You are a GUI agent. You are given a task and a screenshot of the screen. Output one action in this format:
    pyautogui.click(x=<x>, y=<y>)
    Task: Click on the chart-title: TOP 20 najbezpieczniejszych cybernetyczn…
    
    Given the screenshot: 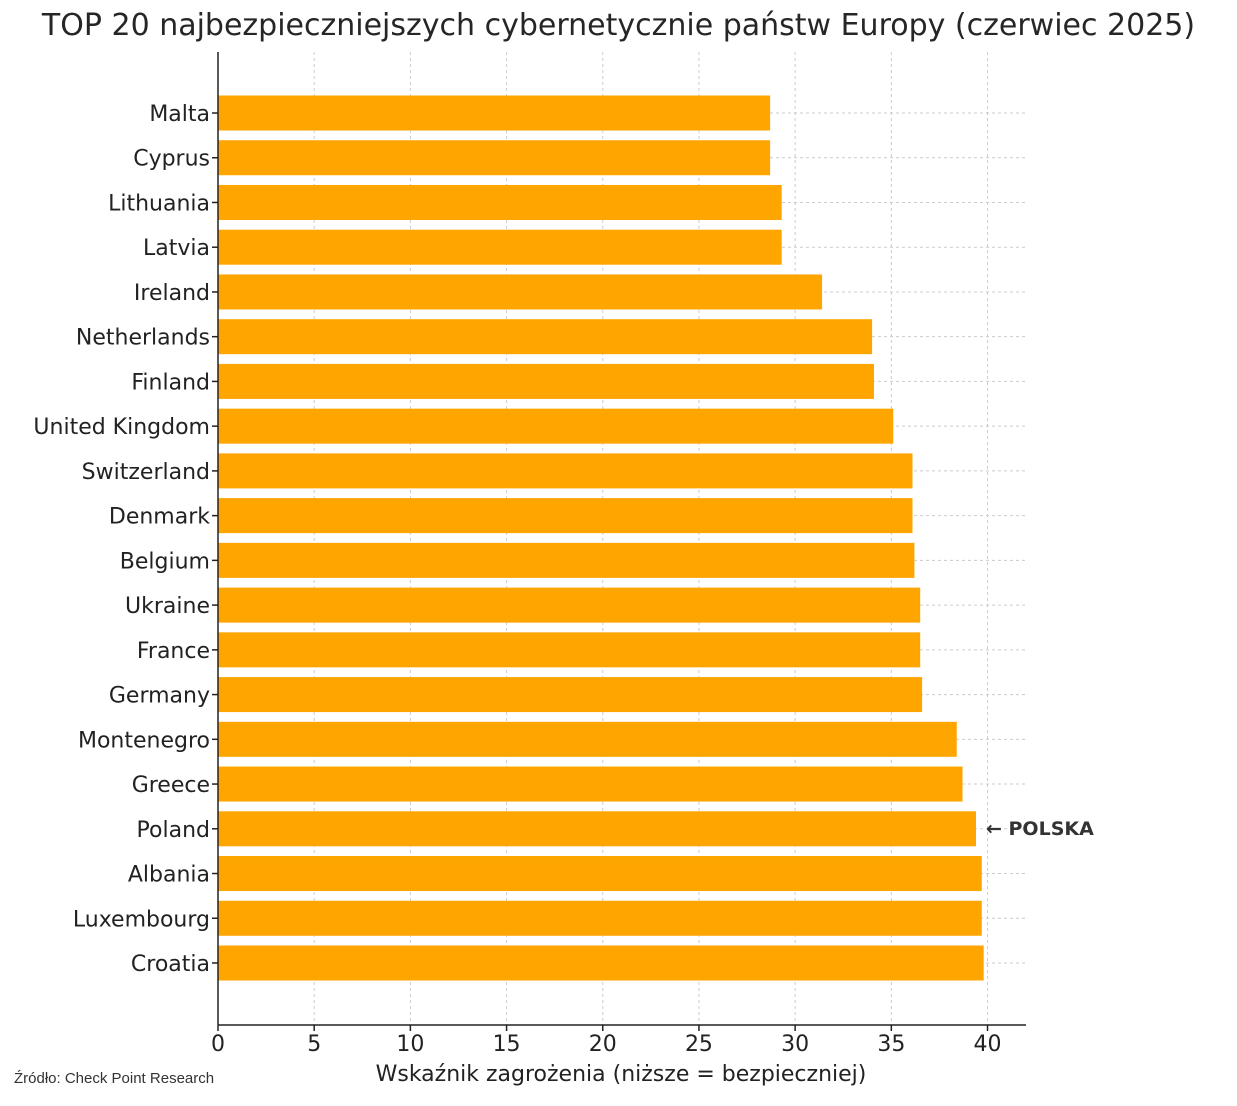 What is the action you would take?
    pyautogui.click(x=618, y=25)
    